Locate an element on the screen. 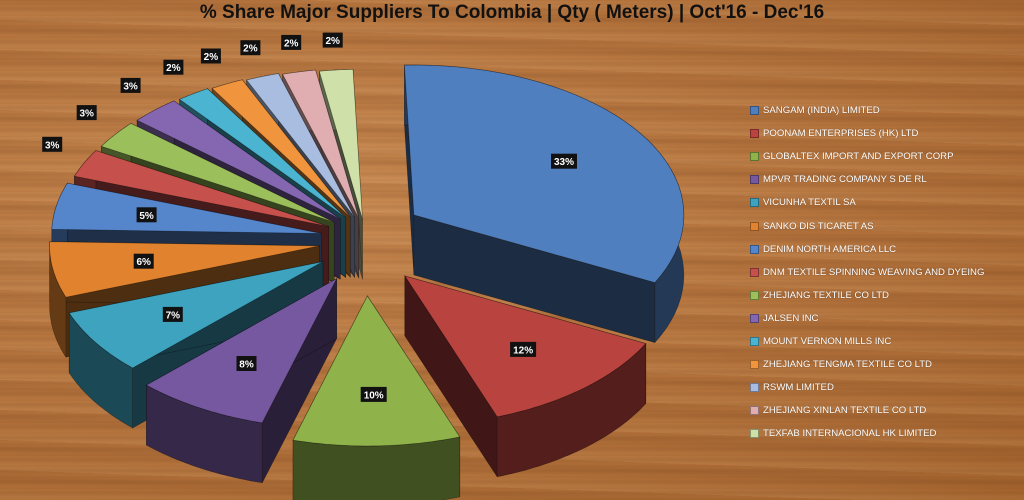  slice-label-9: 3% is located at coordinates (86, 114).